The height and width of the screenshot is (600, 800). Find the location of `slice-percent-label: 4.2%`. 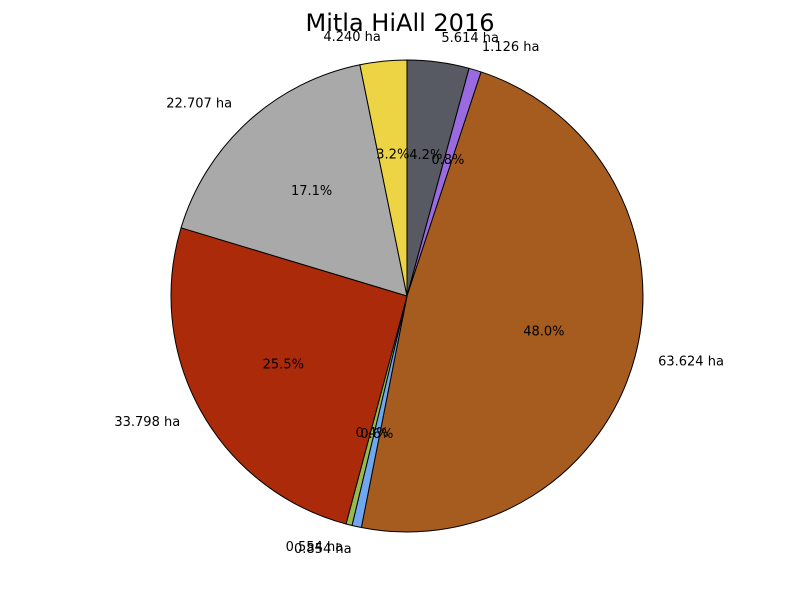

slice-percent-label: 4.2% is located at coordinates (425, 155).